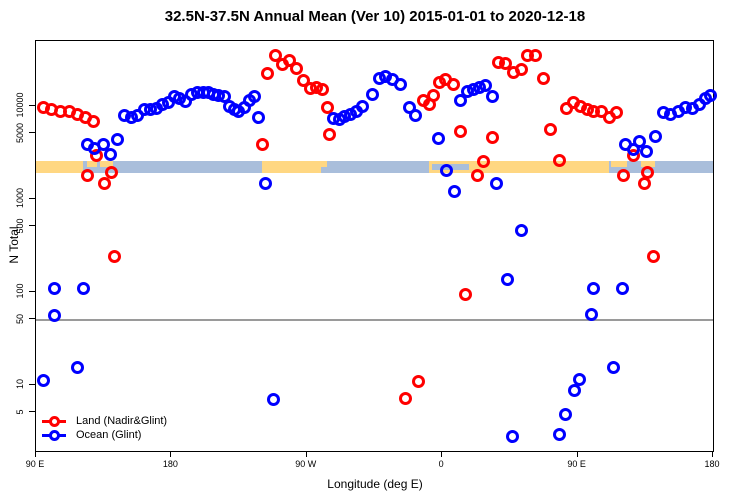 This screenshot has height=500, width=750. I want to click on legend: Land (Nadir&Glint) Ocean (Glint), so click(132, 429).